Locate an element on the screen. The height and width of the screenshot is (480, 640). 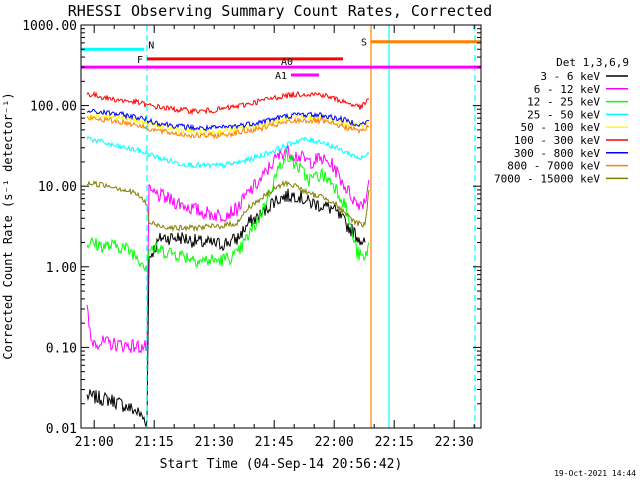
x-tick-label: 21:45 is located at coordinates (274, 442).